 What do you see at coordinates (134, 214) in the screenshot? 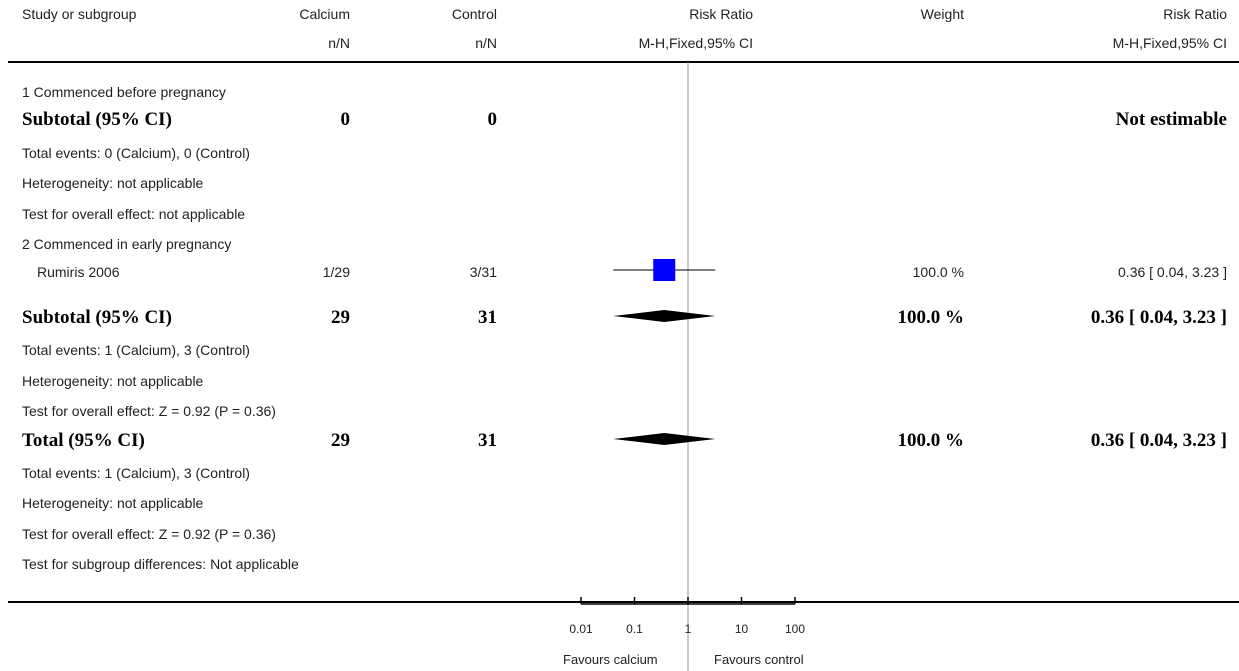
I see `group1-overall-effect: Test for overall effect: not applicable` at bounding box center [134, 214].